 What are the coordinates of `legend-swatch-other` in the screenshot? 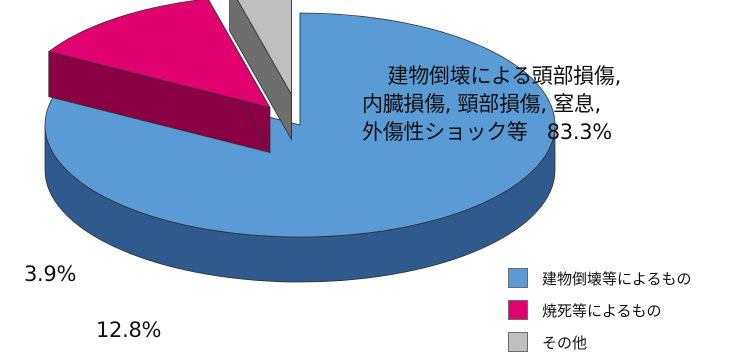 It's located at (518, 342).